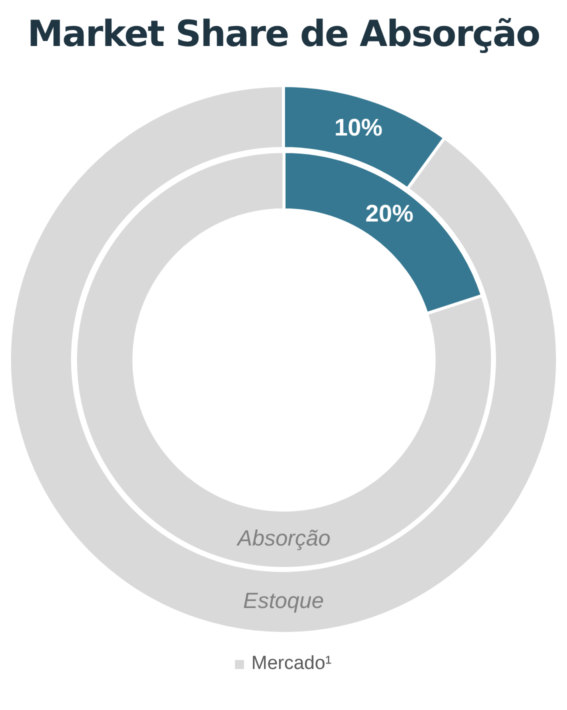 Image resolution: width=567 pixels, height=710 pixels. I want to click on data-label: 20%, so click(388, 214).